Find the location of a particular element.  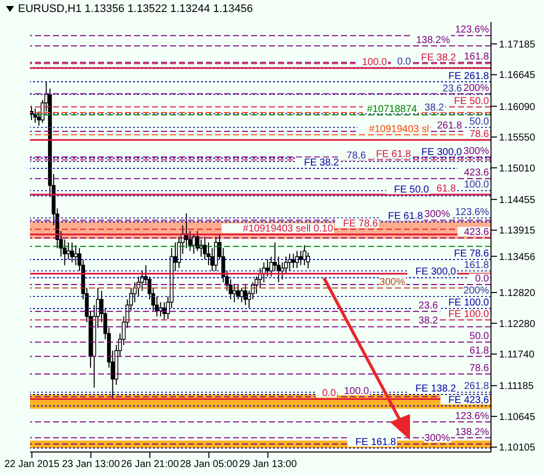

ref-line-label: FE 161.8 is located at coordinates (375, 442).